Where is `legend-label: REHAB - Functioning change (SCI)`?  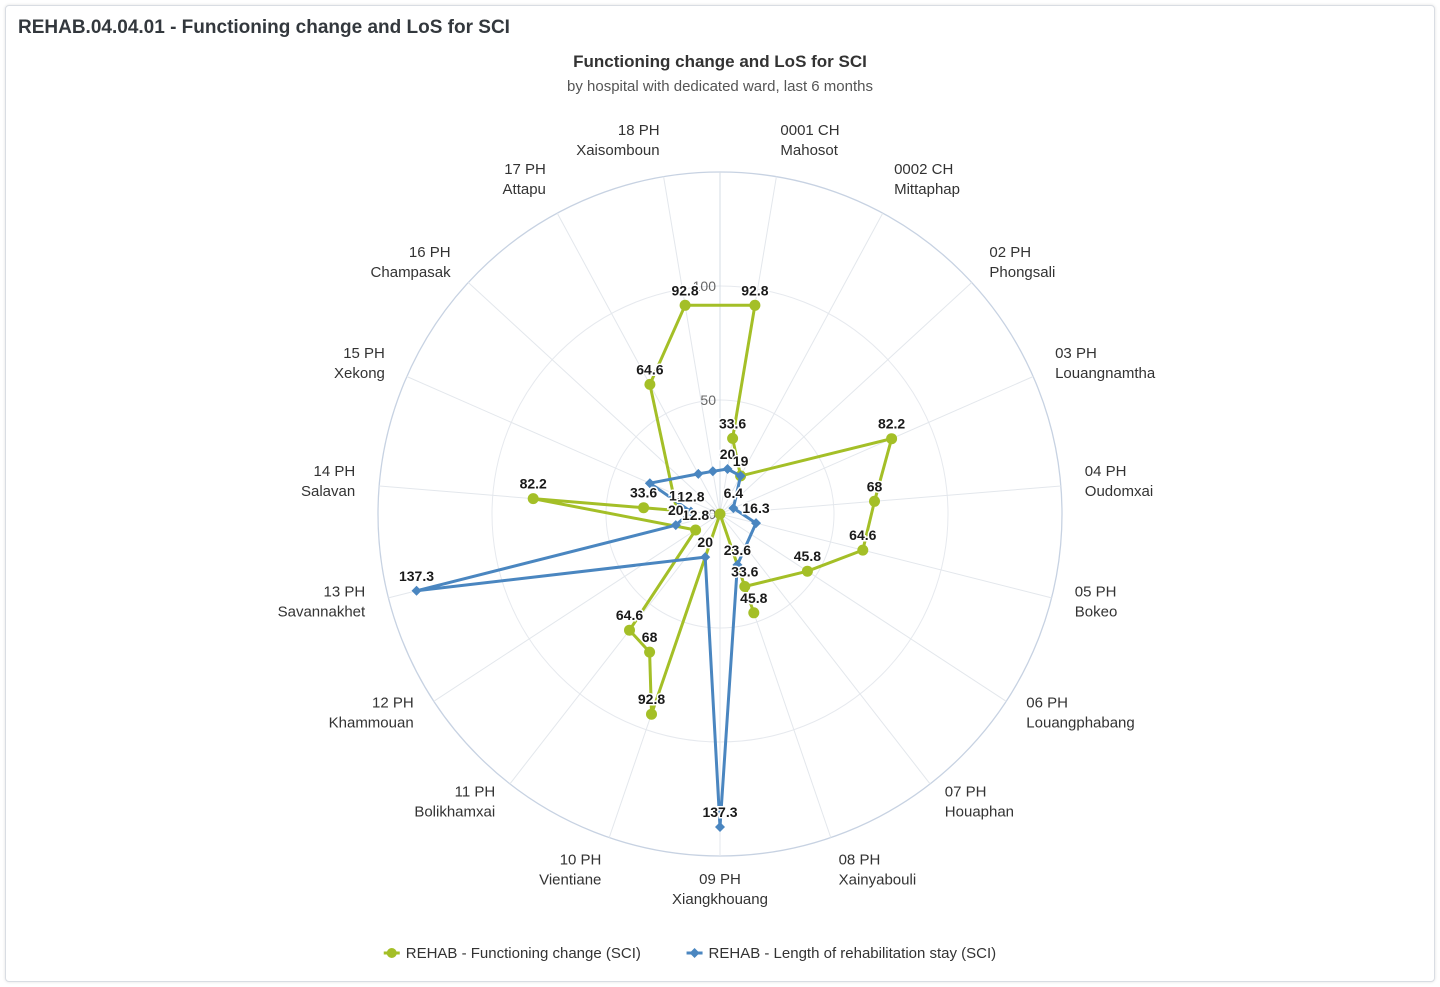
legend-label: REHAB - Functioning change (SCI) is located at coordinates (523, 953).